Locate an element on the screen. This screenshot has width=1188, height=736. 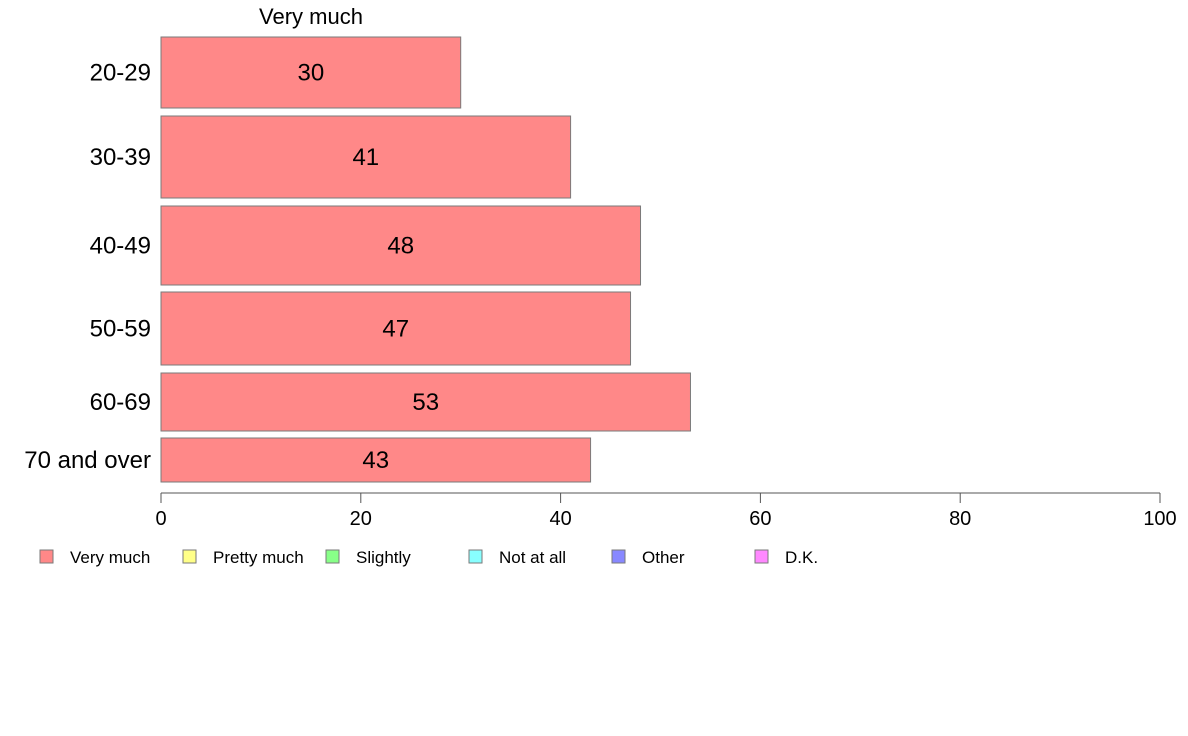
legend-swatch-slightly is located at coordinates (332, 556).